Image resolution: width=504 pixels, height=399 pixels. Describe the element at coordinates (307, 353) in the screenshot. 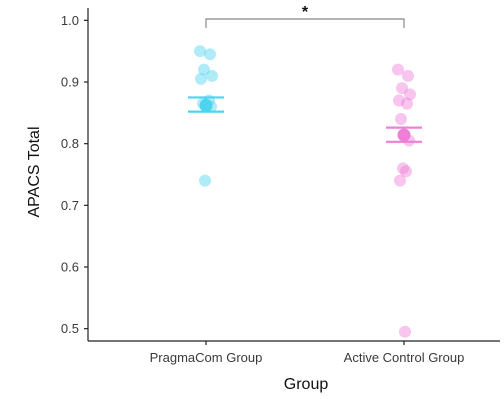

I see `x-axis: PragmaCom Group Active Control Group` at that location.